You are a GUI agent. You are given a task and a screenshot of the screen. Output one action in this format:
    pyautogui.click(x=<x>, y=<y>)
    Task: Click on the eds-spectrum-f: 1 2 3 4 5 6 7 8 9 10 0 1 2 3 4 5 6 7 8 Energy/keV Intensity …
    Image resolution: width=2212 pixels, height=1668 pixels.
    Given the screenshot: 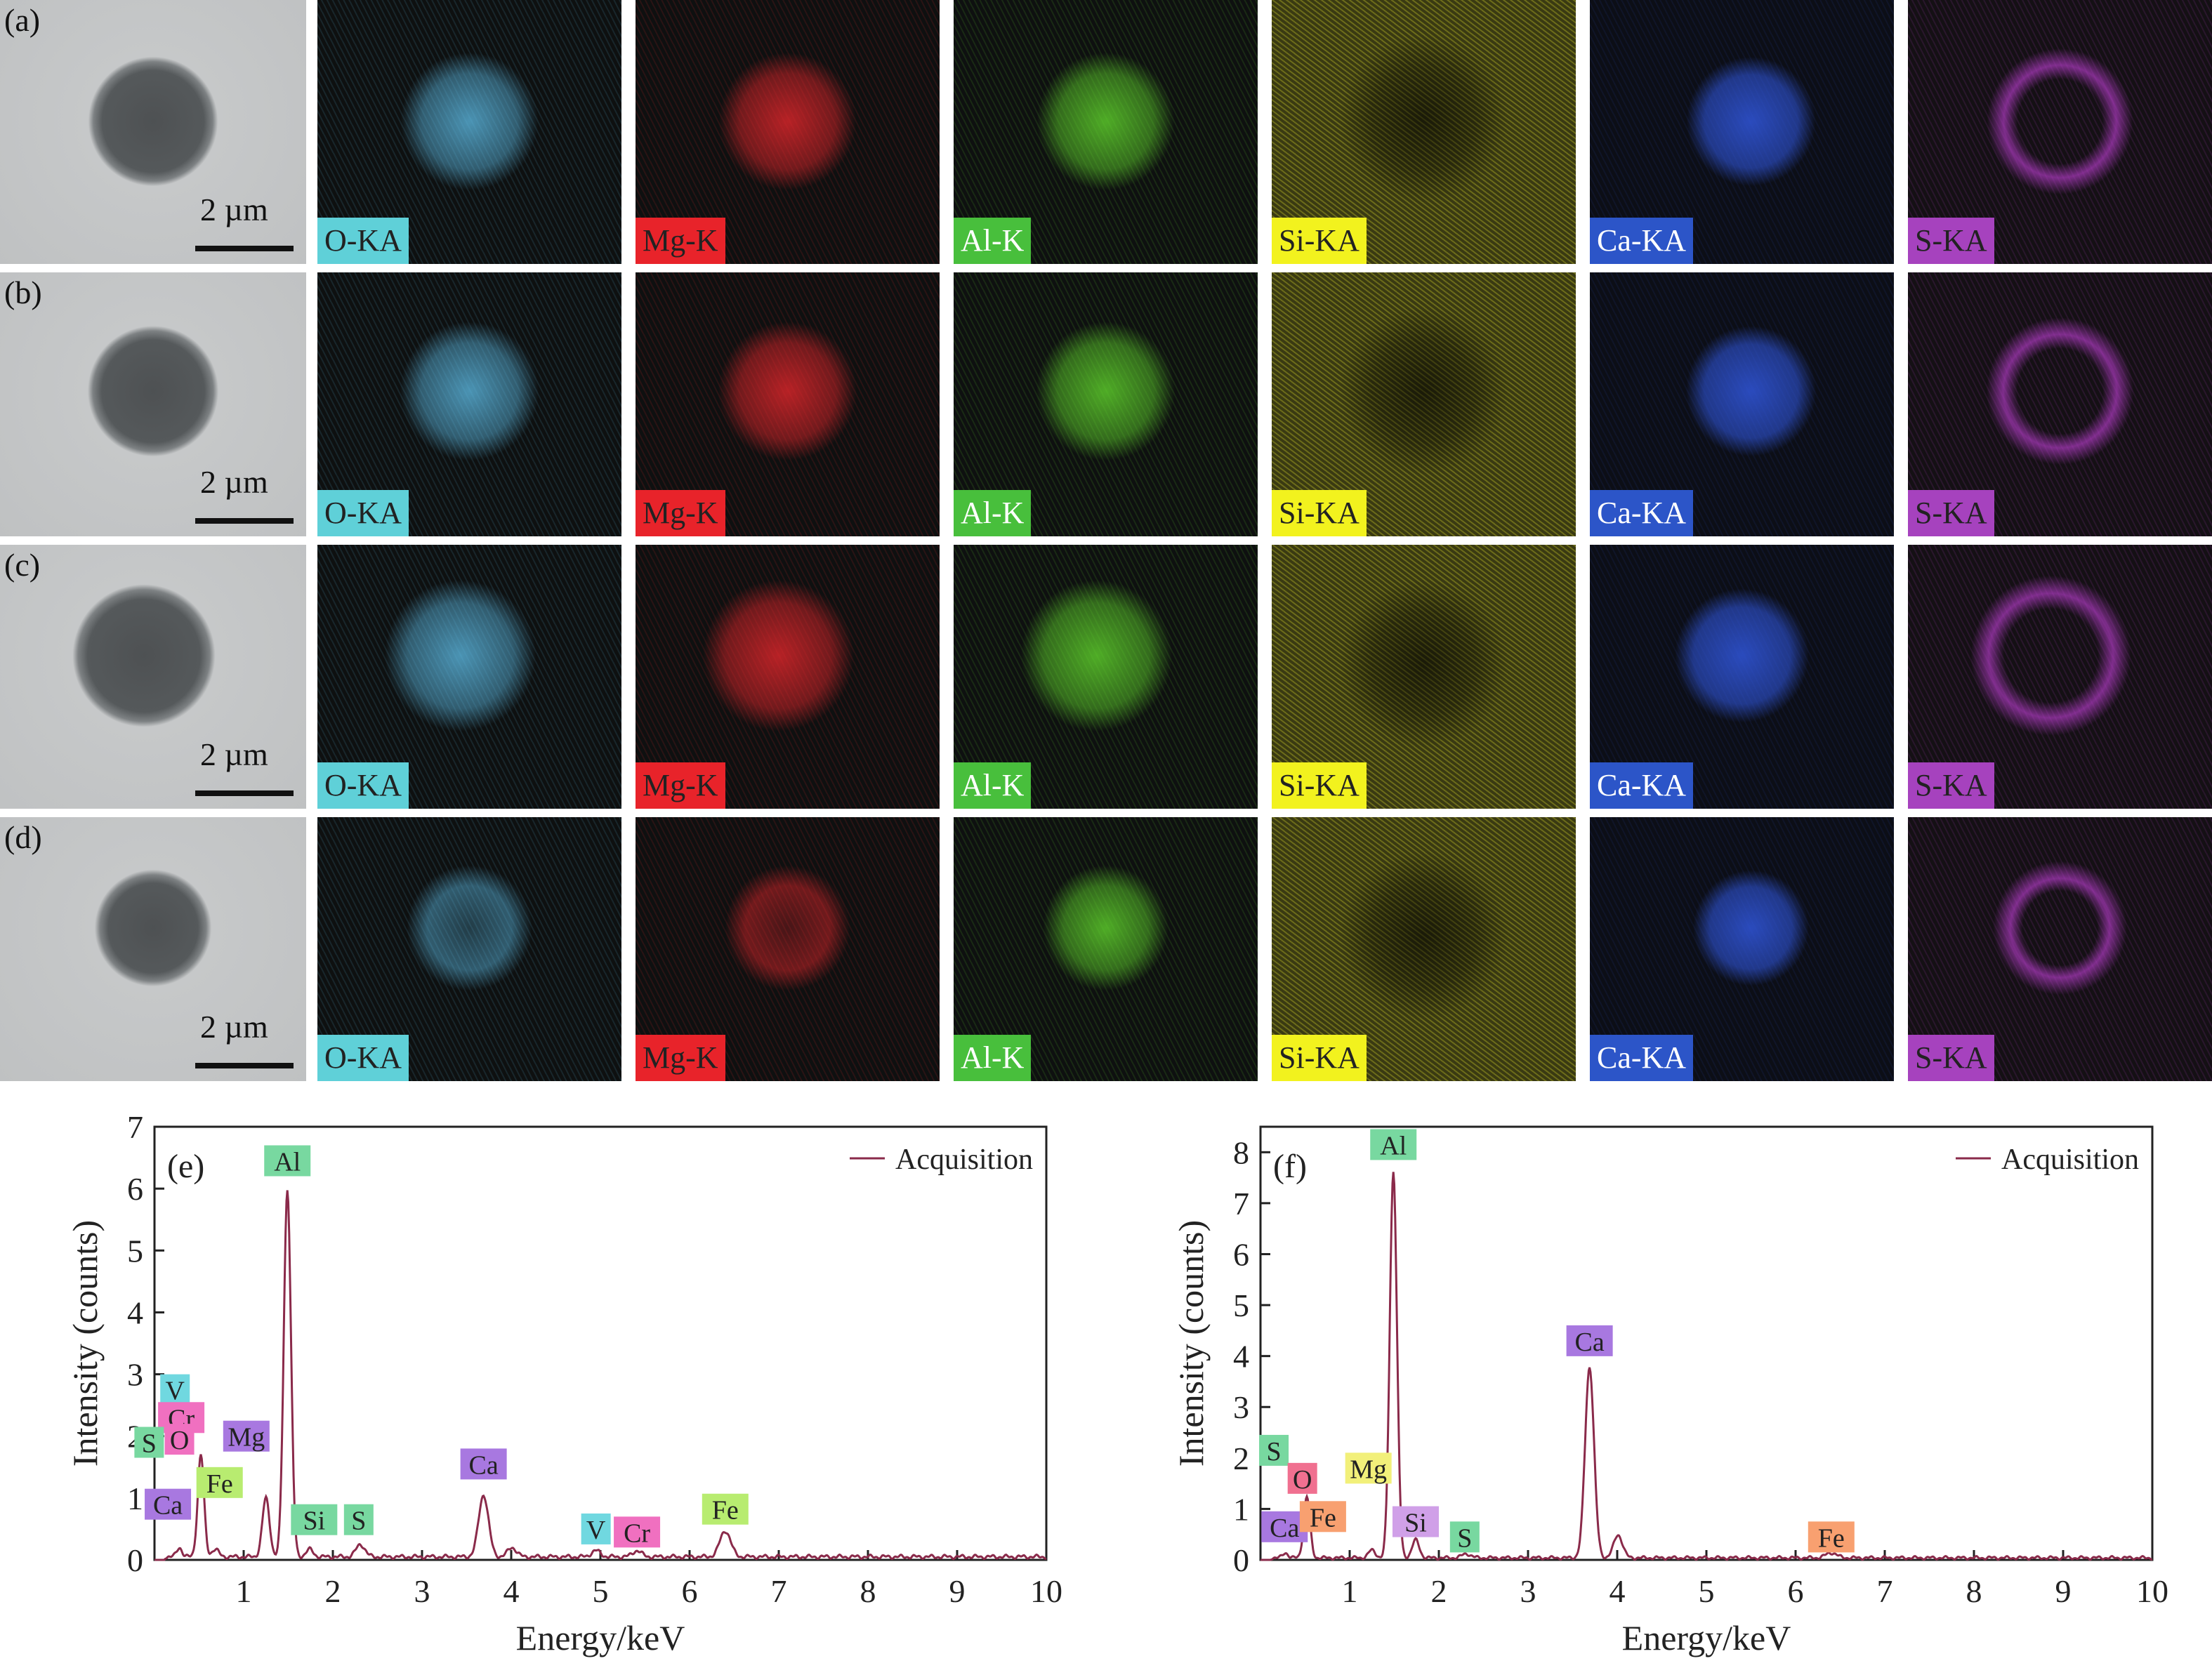 What is the action you would take?
    pyautogui.click(x=1669, y=1391)
    